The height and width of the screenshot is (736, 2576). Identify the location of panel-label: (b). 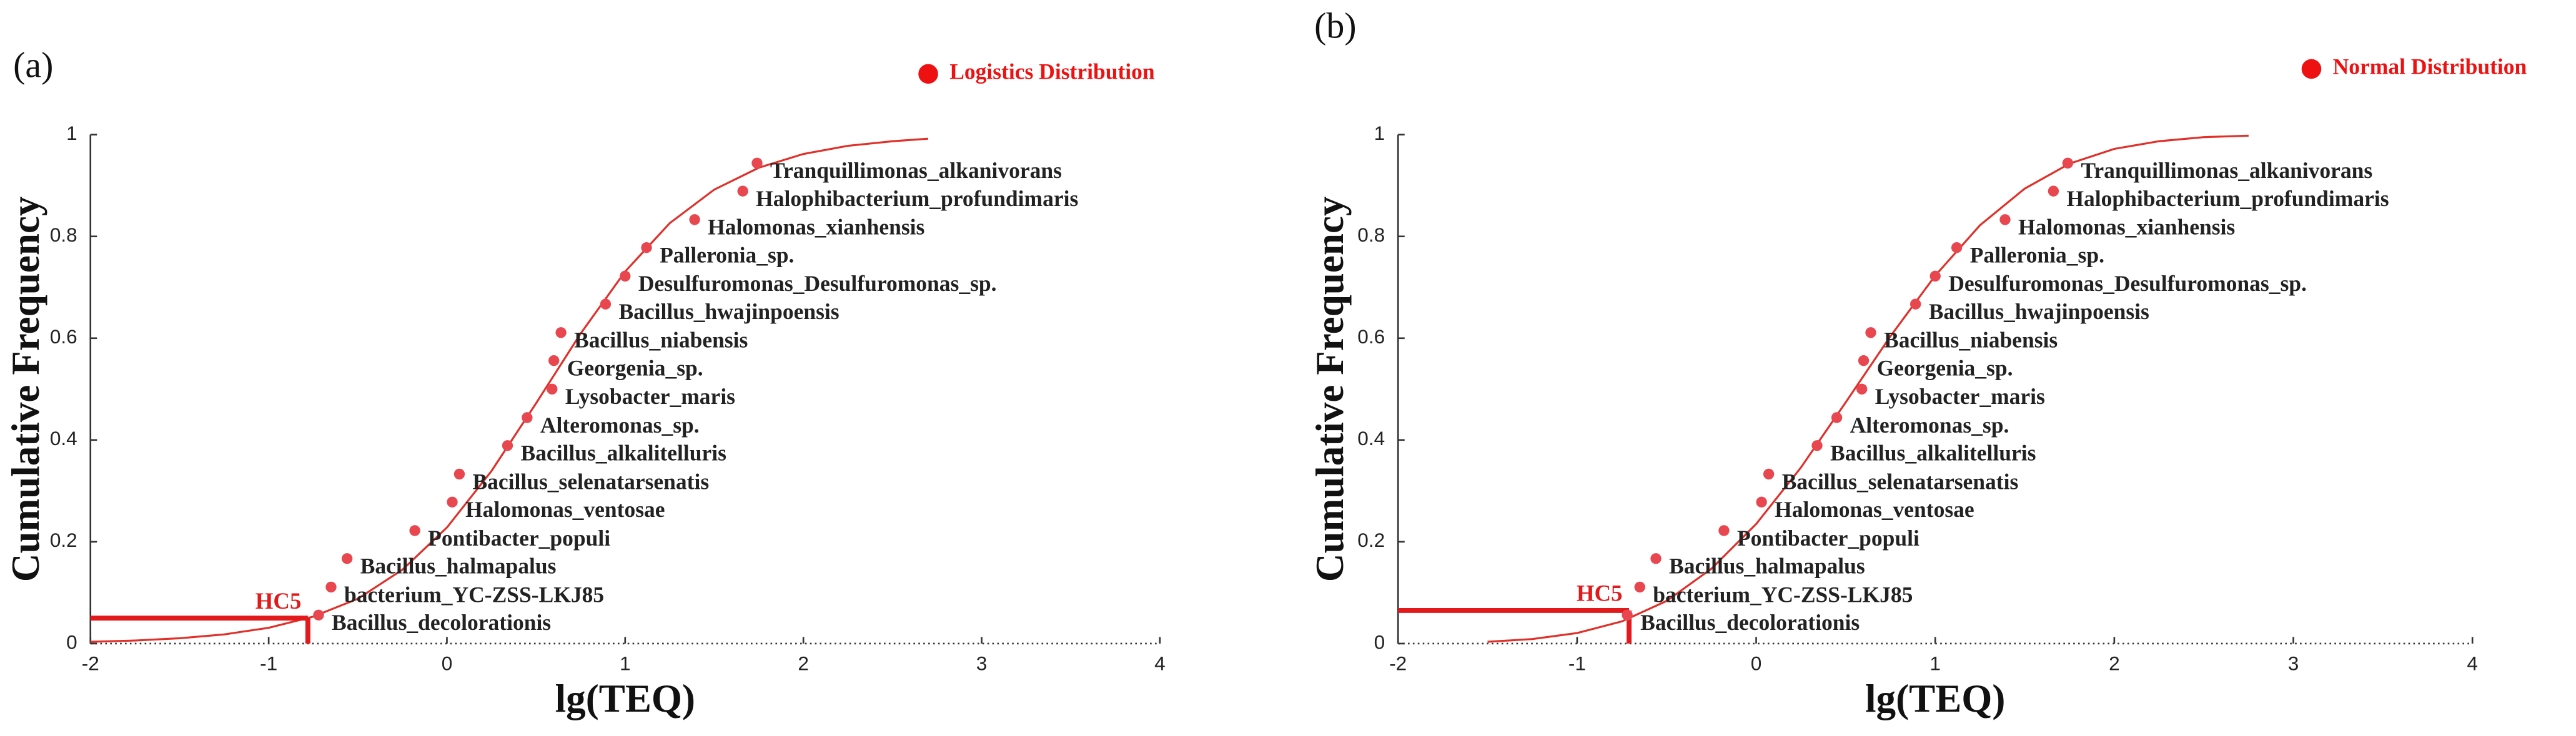
(1335, 26).